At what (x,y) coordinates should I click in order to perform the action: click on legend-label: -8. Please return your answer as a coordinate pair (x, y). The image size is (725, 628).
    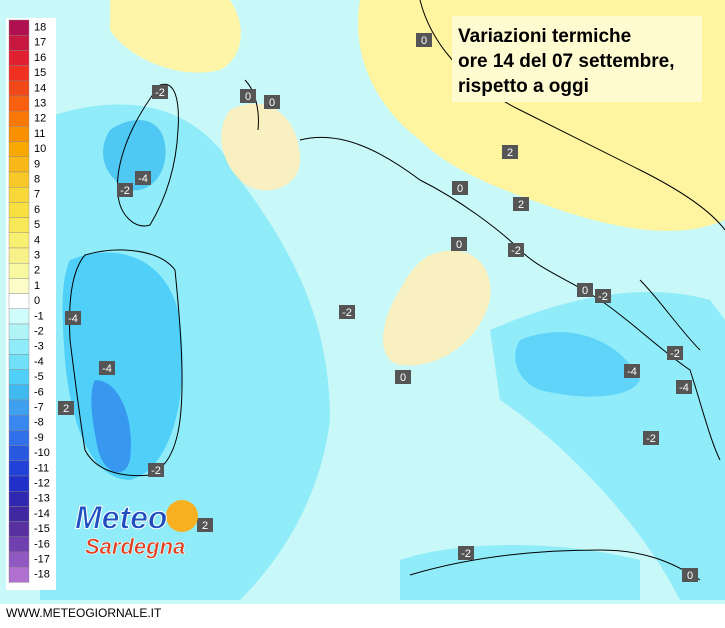
    Looking at the image, I should click on (39, 423).